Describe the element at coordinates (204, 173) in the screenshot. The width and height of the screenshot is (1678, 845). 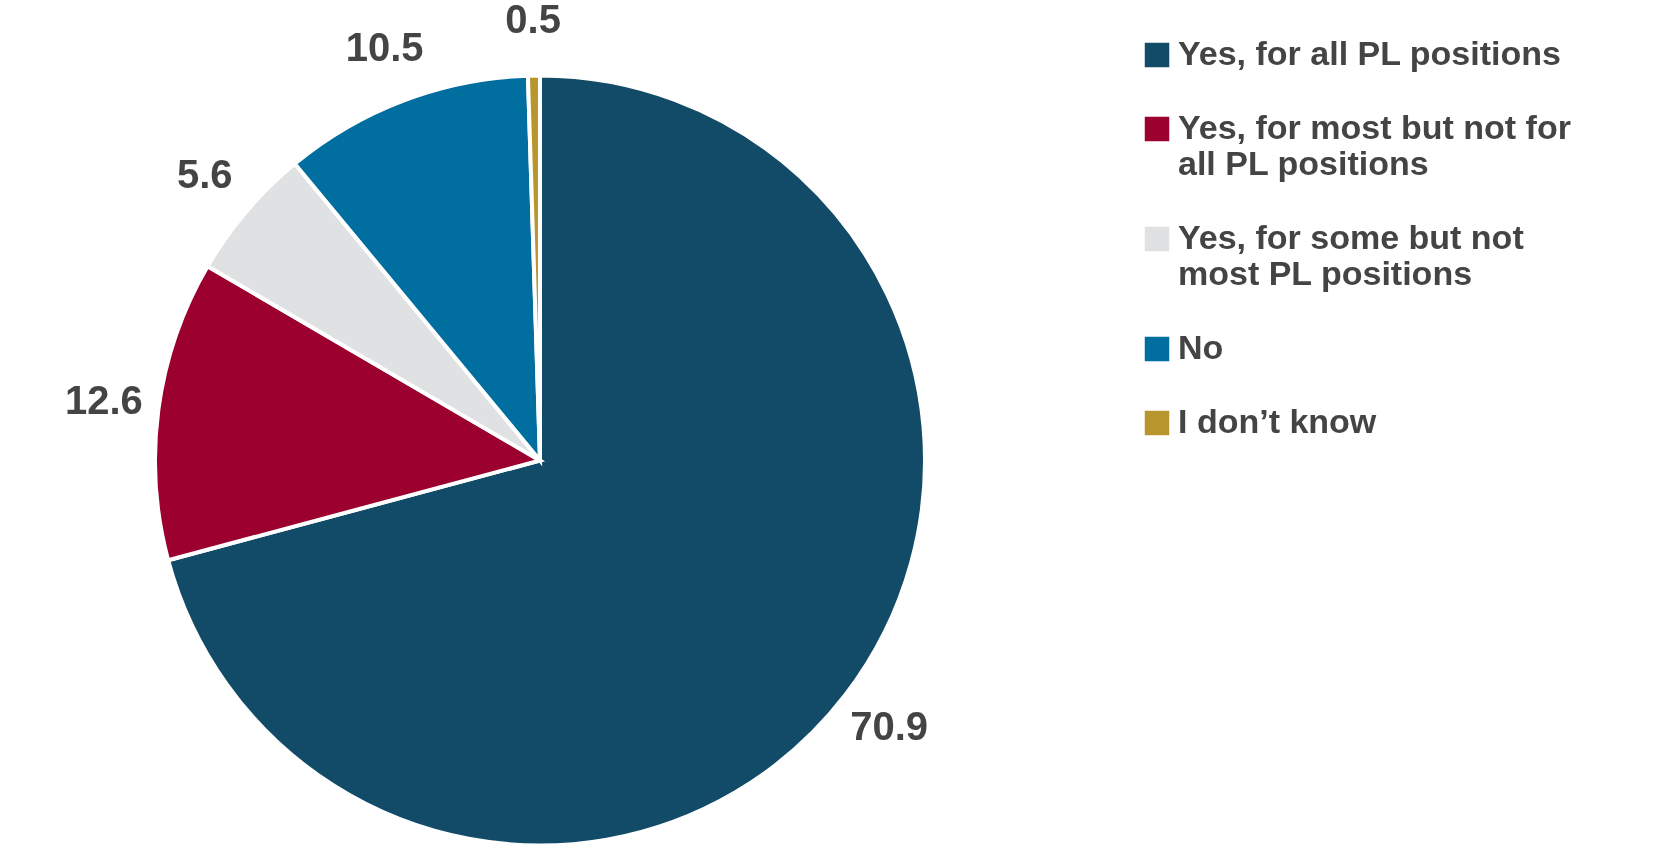
I see `data-label: 5.6` at that location.